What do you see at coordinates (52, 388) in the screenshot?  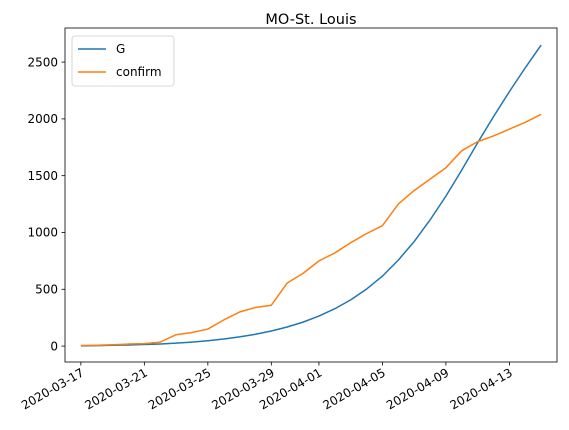 I see `x-tick-label: 2020-03-17` at bounding box center [52, 388].